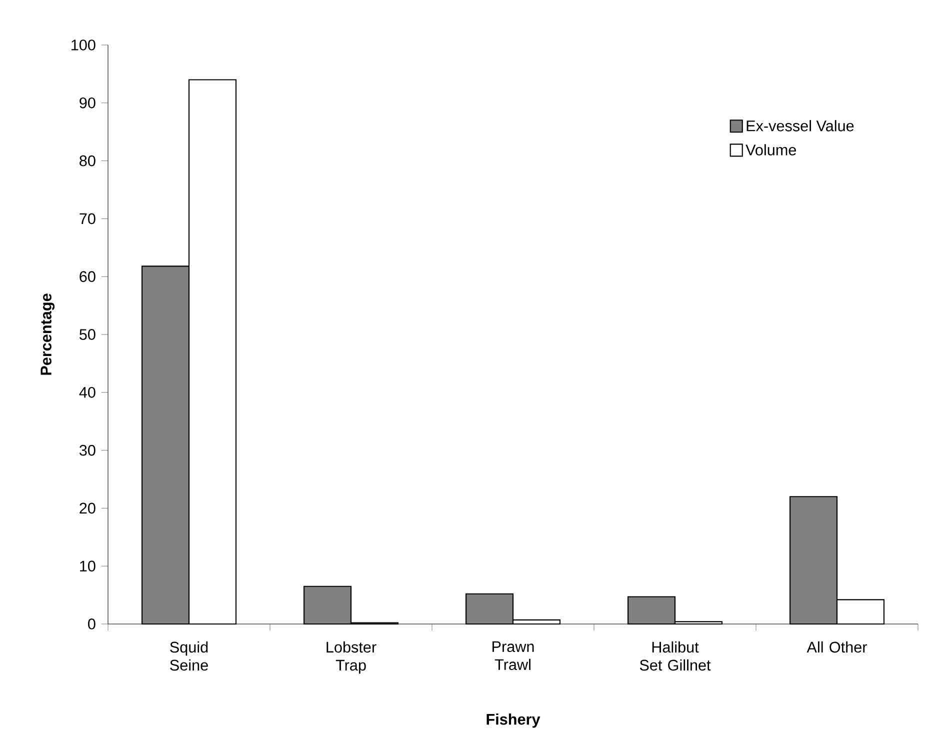  What do you see at coordinates (88, 276) in the screenshot?
I see `y-tick-label: 60` at bounding box center [88, 276].